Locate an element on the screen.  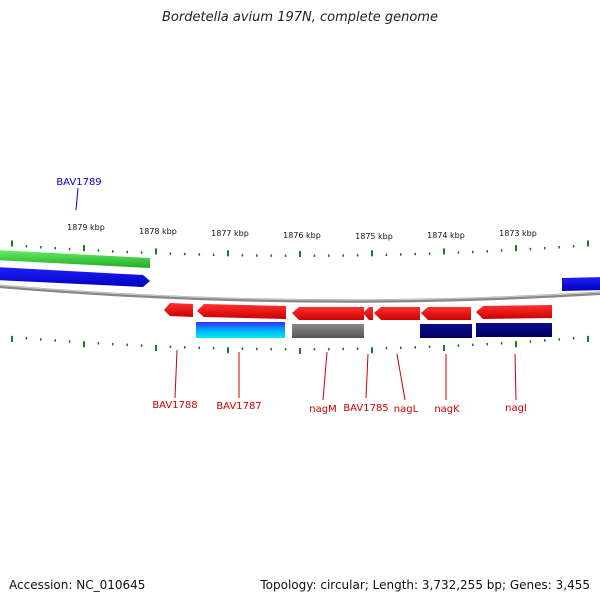
gene-label-nagl: nagL is located at coordinates (406, 409).